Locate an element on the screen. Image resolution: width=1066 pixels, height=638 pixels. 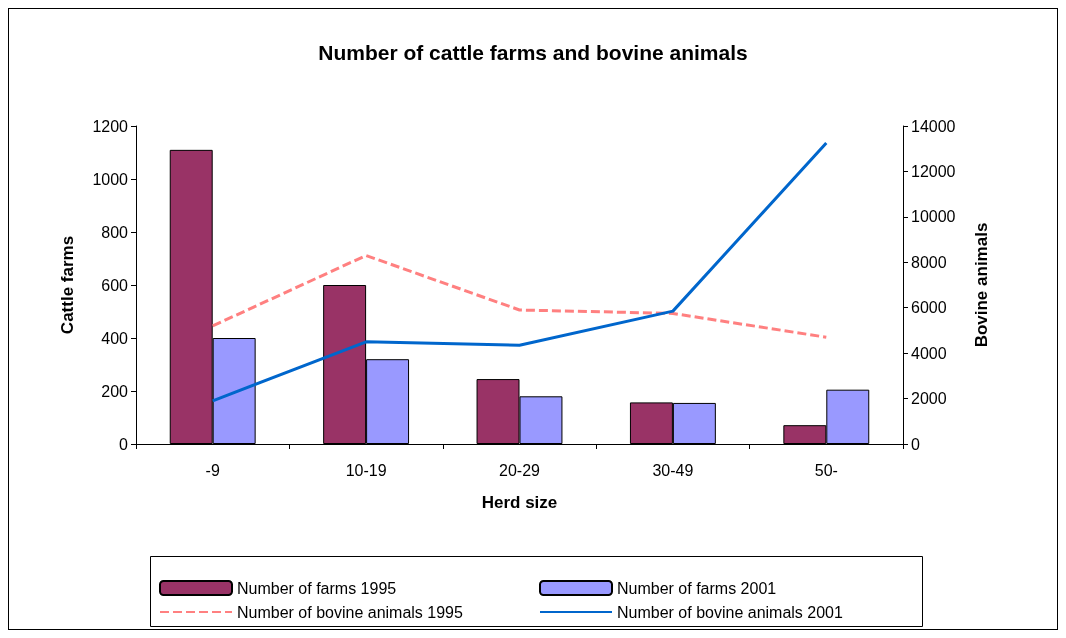
line-series is located at coordinates (519, 296).